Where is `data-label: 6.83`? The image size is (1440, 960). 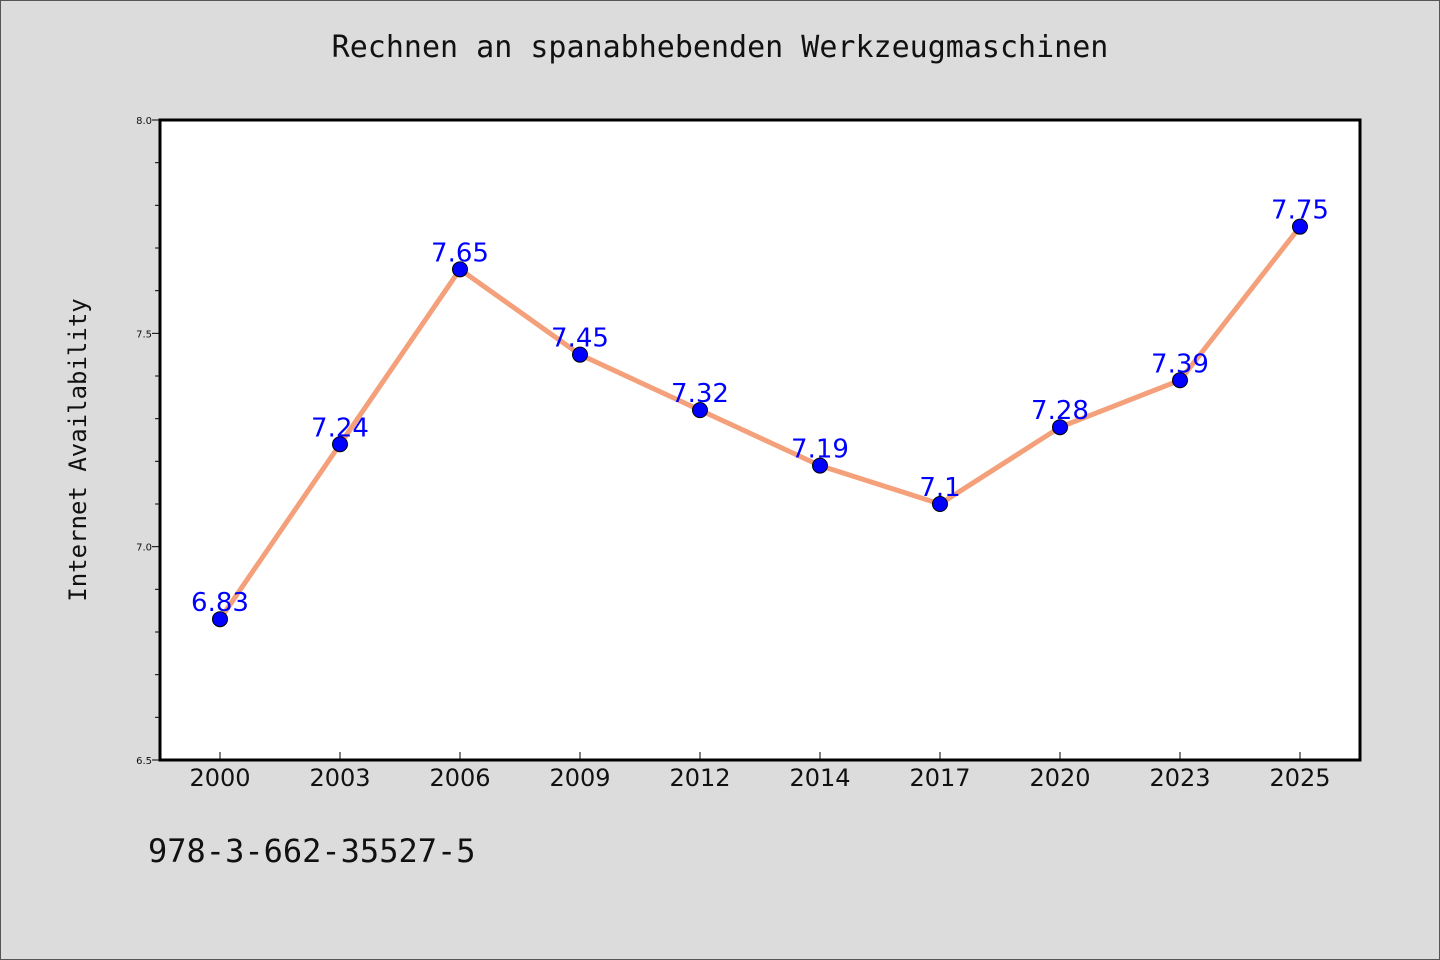
data-label: 6.83 is located at coordinates (220, 603).